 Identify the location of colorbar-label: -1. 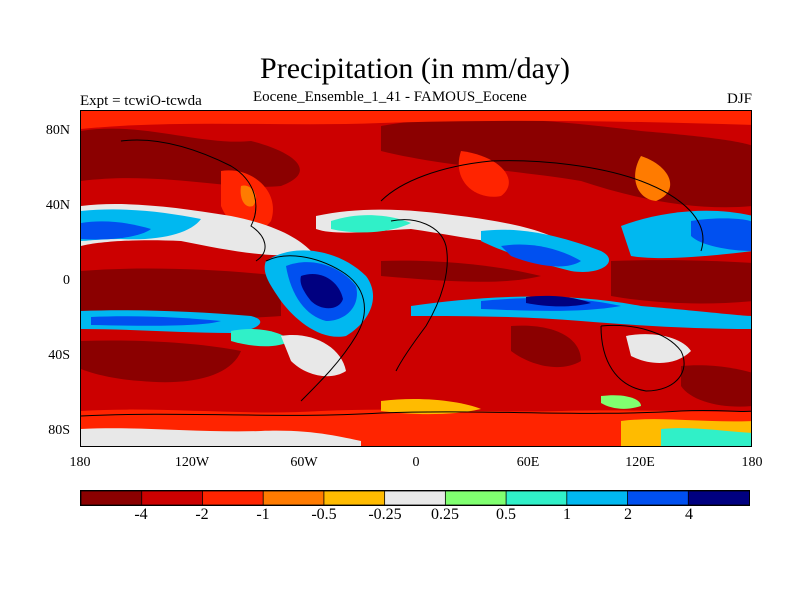
(263, 514).